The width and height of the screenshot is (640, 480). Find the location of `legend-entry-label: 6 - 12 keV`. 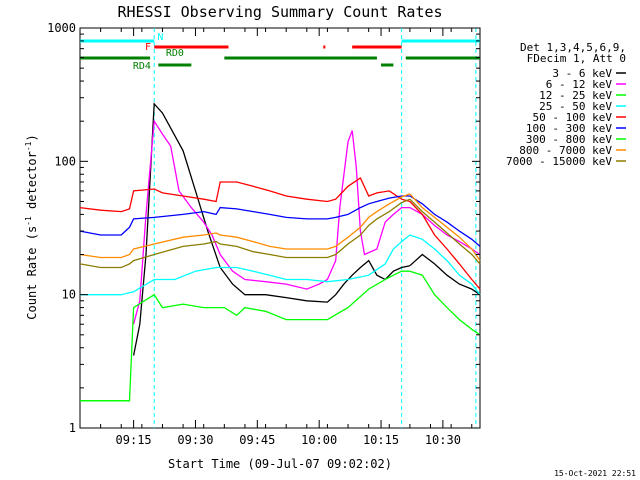

legend-entry-label: 6 - 12 keV is located at coordinates (579, 84).